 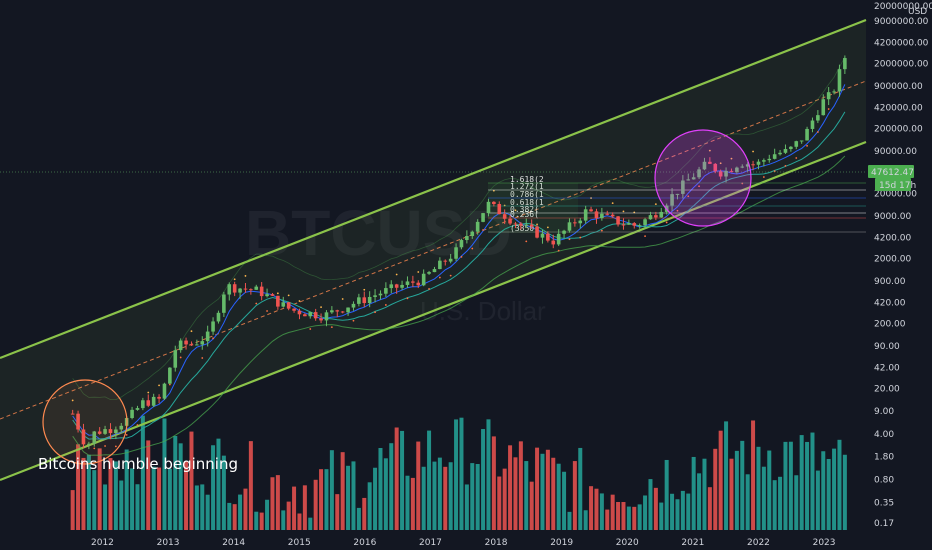 What do you see at coordinates (758, 543) in the screenshot?
I see `time-tick-label: 2022` at bounding box center [758, 543].